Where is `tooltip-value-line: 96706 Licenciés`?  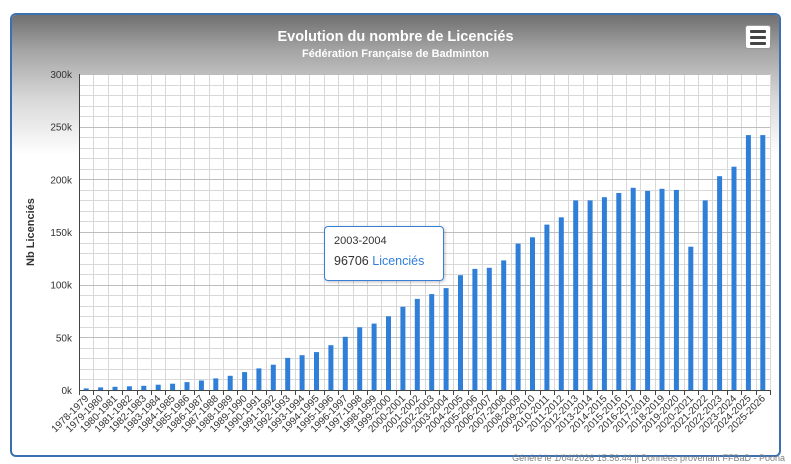
tooltip-value-line: 96706 Licenciés is located at coordinates (384, 261).